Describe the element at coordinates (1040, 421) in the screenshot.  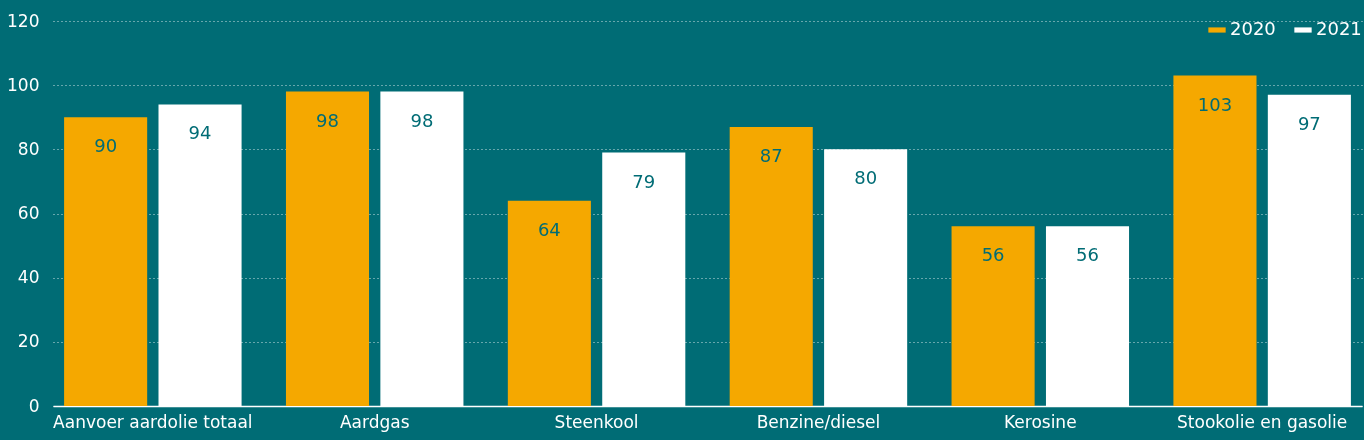
I see `x-tick-label: Kerosine` at that location.